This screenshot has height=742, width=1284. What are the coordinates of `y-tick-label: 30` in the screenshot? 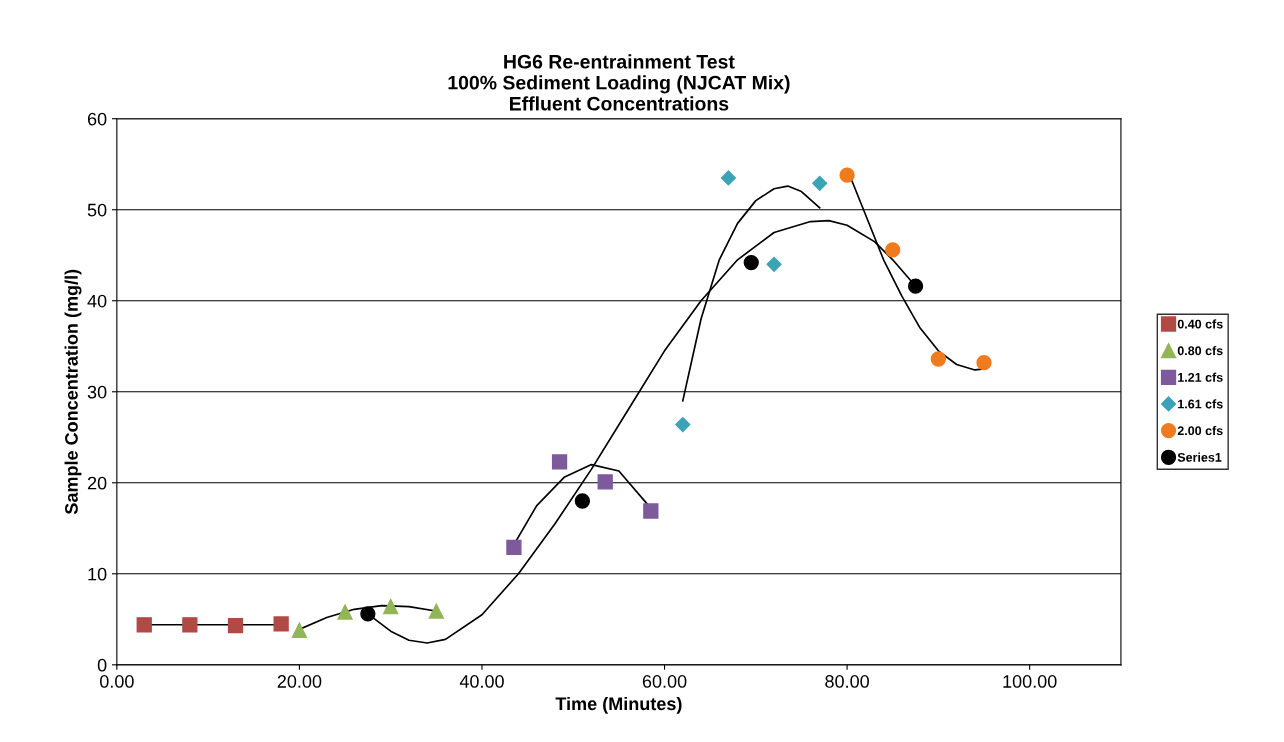 It's located at (97, 392).